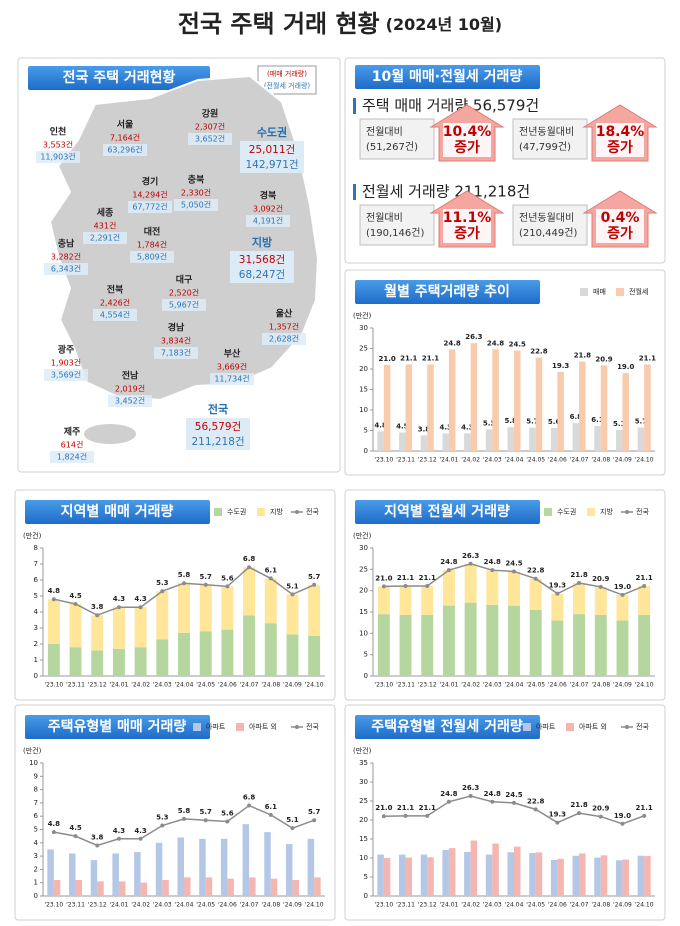 The image size is (680, 926). What do you see at coordinates (36, 790) in the screenshot?
I see `y-tick-label: 8` at bounding box center [36, 790].